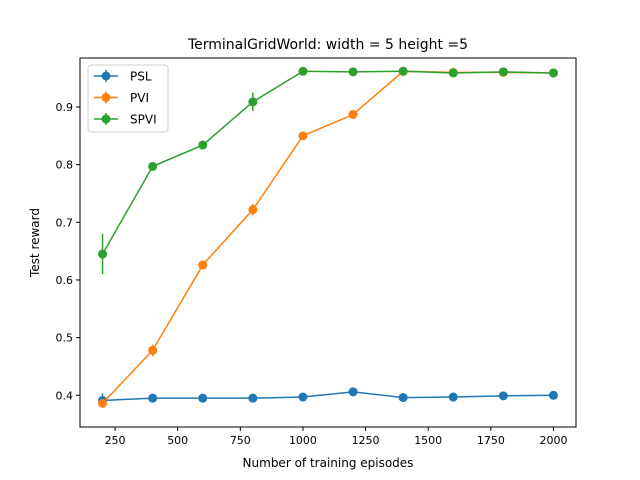 Image resolution: width=640 pixels, height=480 pixels. What do you see at coordinates (65, 338) in the screenshot?
I see `y-tick-label: 0.5` at bounding box center [65, 338].